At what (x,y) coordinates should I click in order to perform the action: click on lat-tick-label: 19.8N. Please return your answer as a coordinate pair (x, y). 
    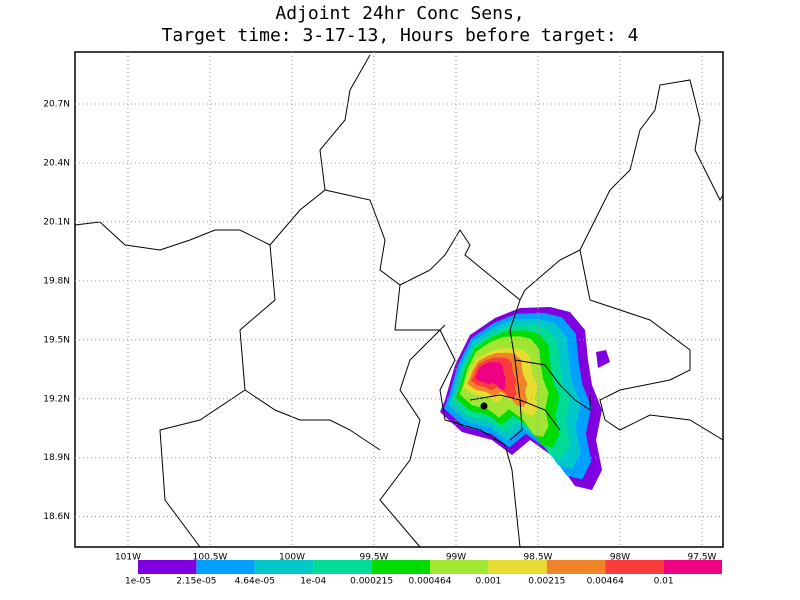
    Looking at the image, I should click on (56, 281).